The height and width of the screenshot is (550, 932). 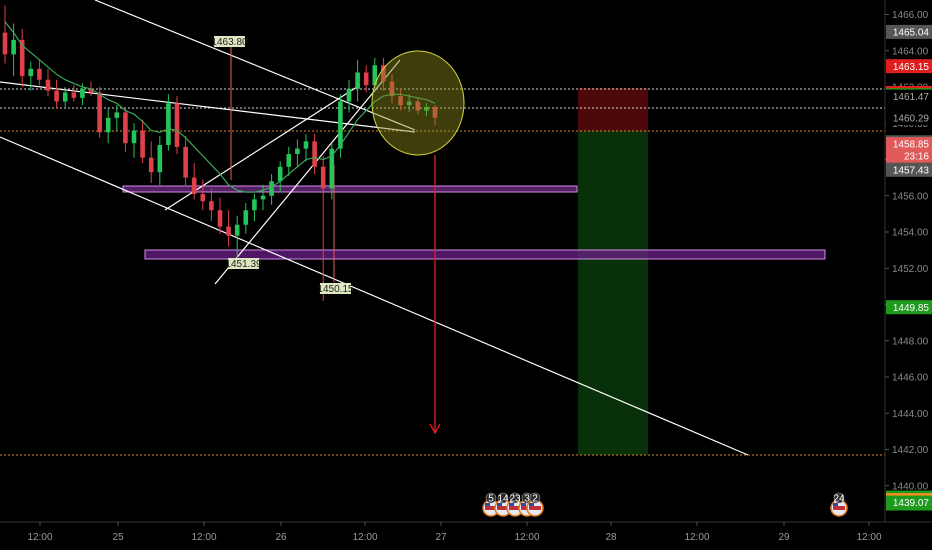 I want to click on svg-text: 24, so click(x=839, y=499).